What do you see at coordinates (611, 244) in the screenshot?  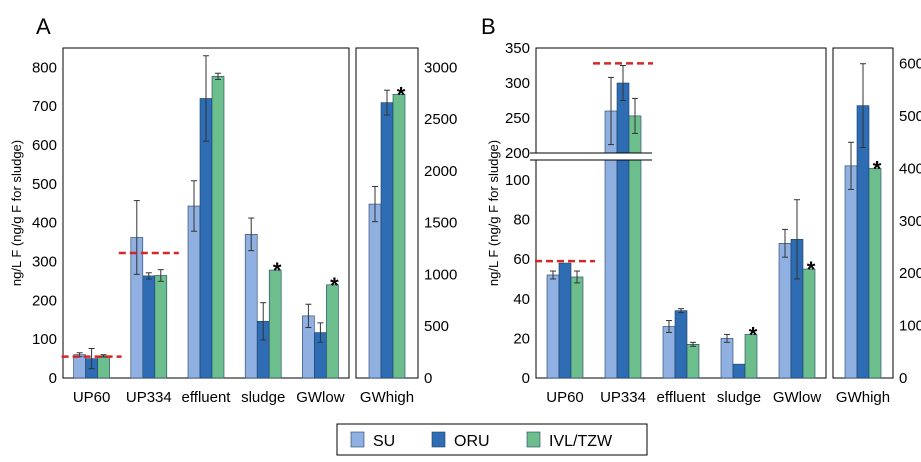 I see `bar-UP334-su` at bounding box center [611, 244].